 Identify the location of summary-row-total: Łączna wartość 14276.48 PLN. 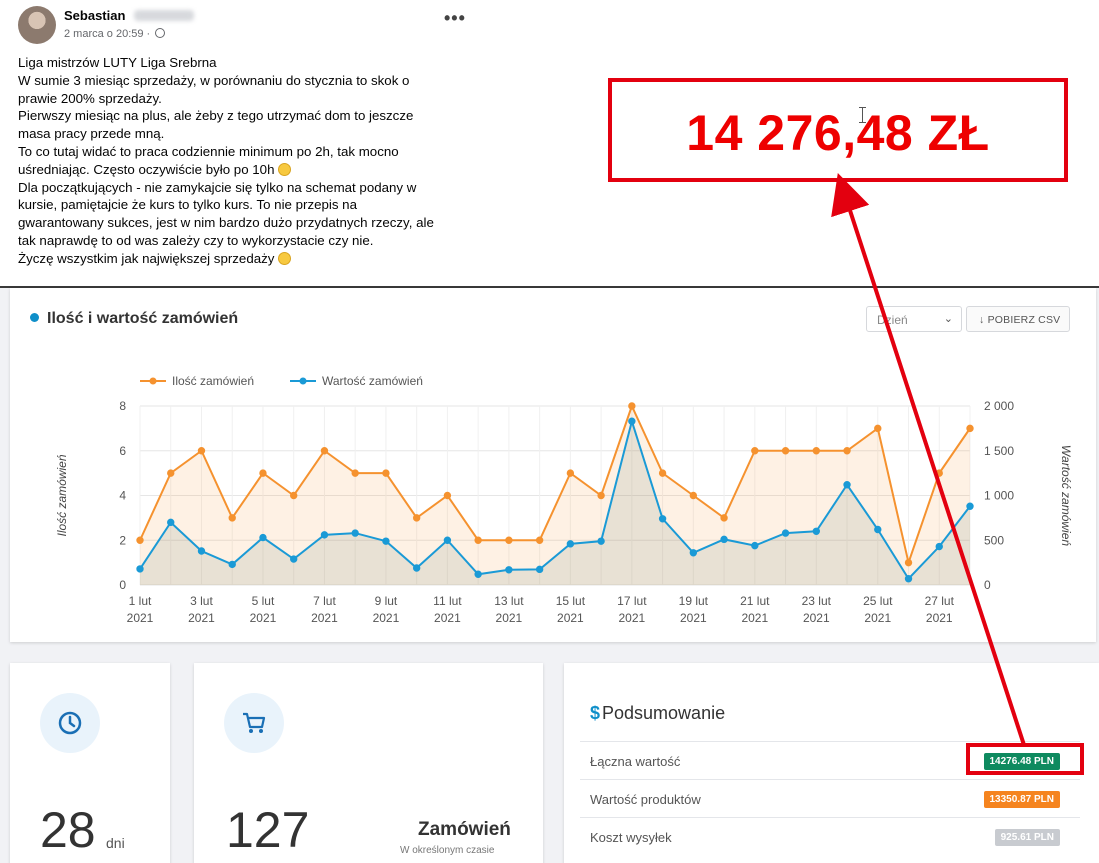
(830, 760).